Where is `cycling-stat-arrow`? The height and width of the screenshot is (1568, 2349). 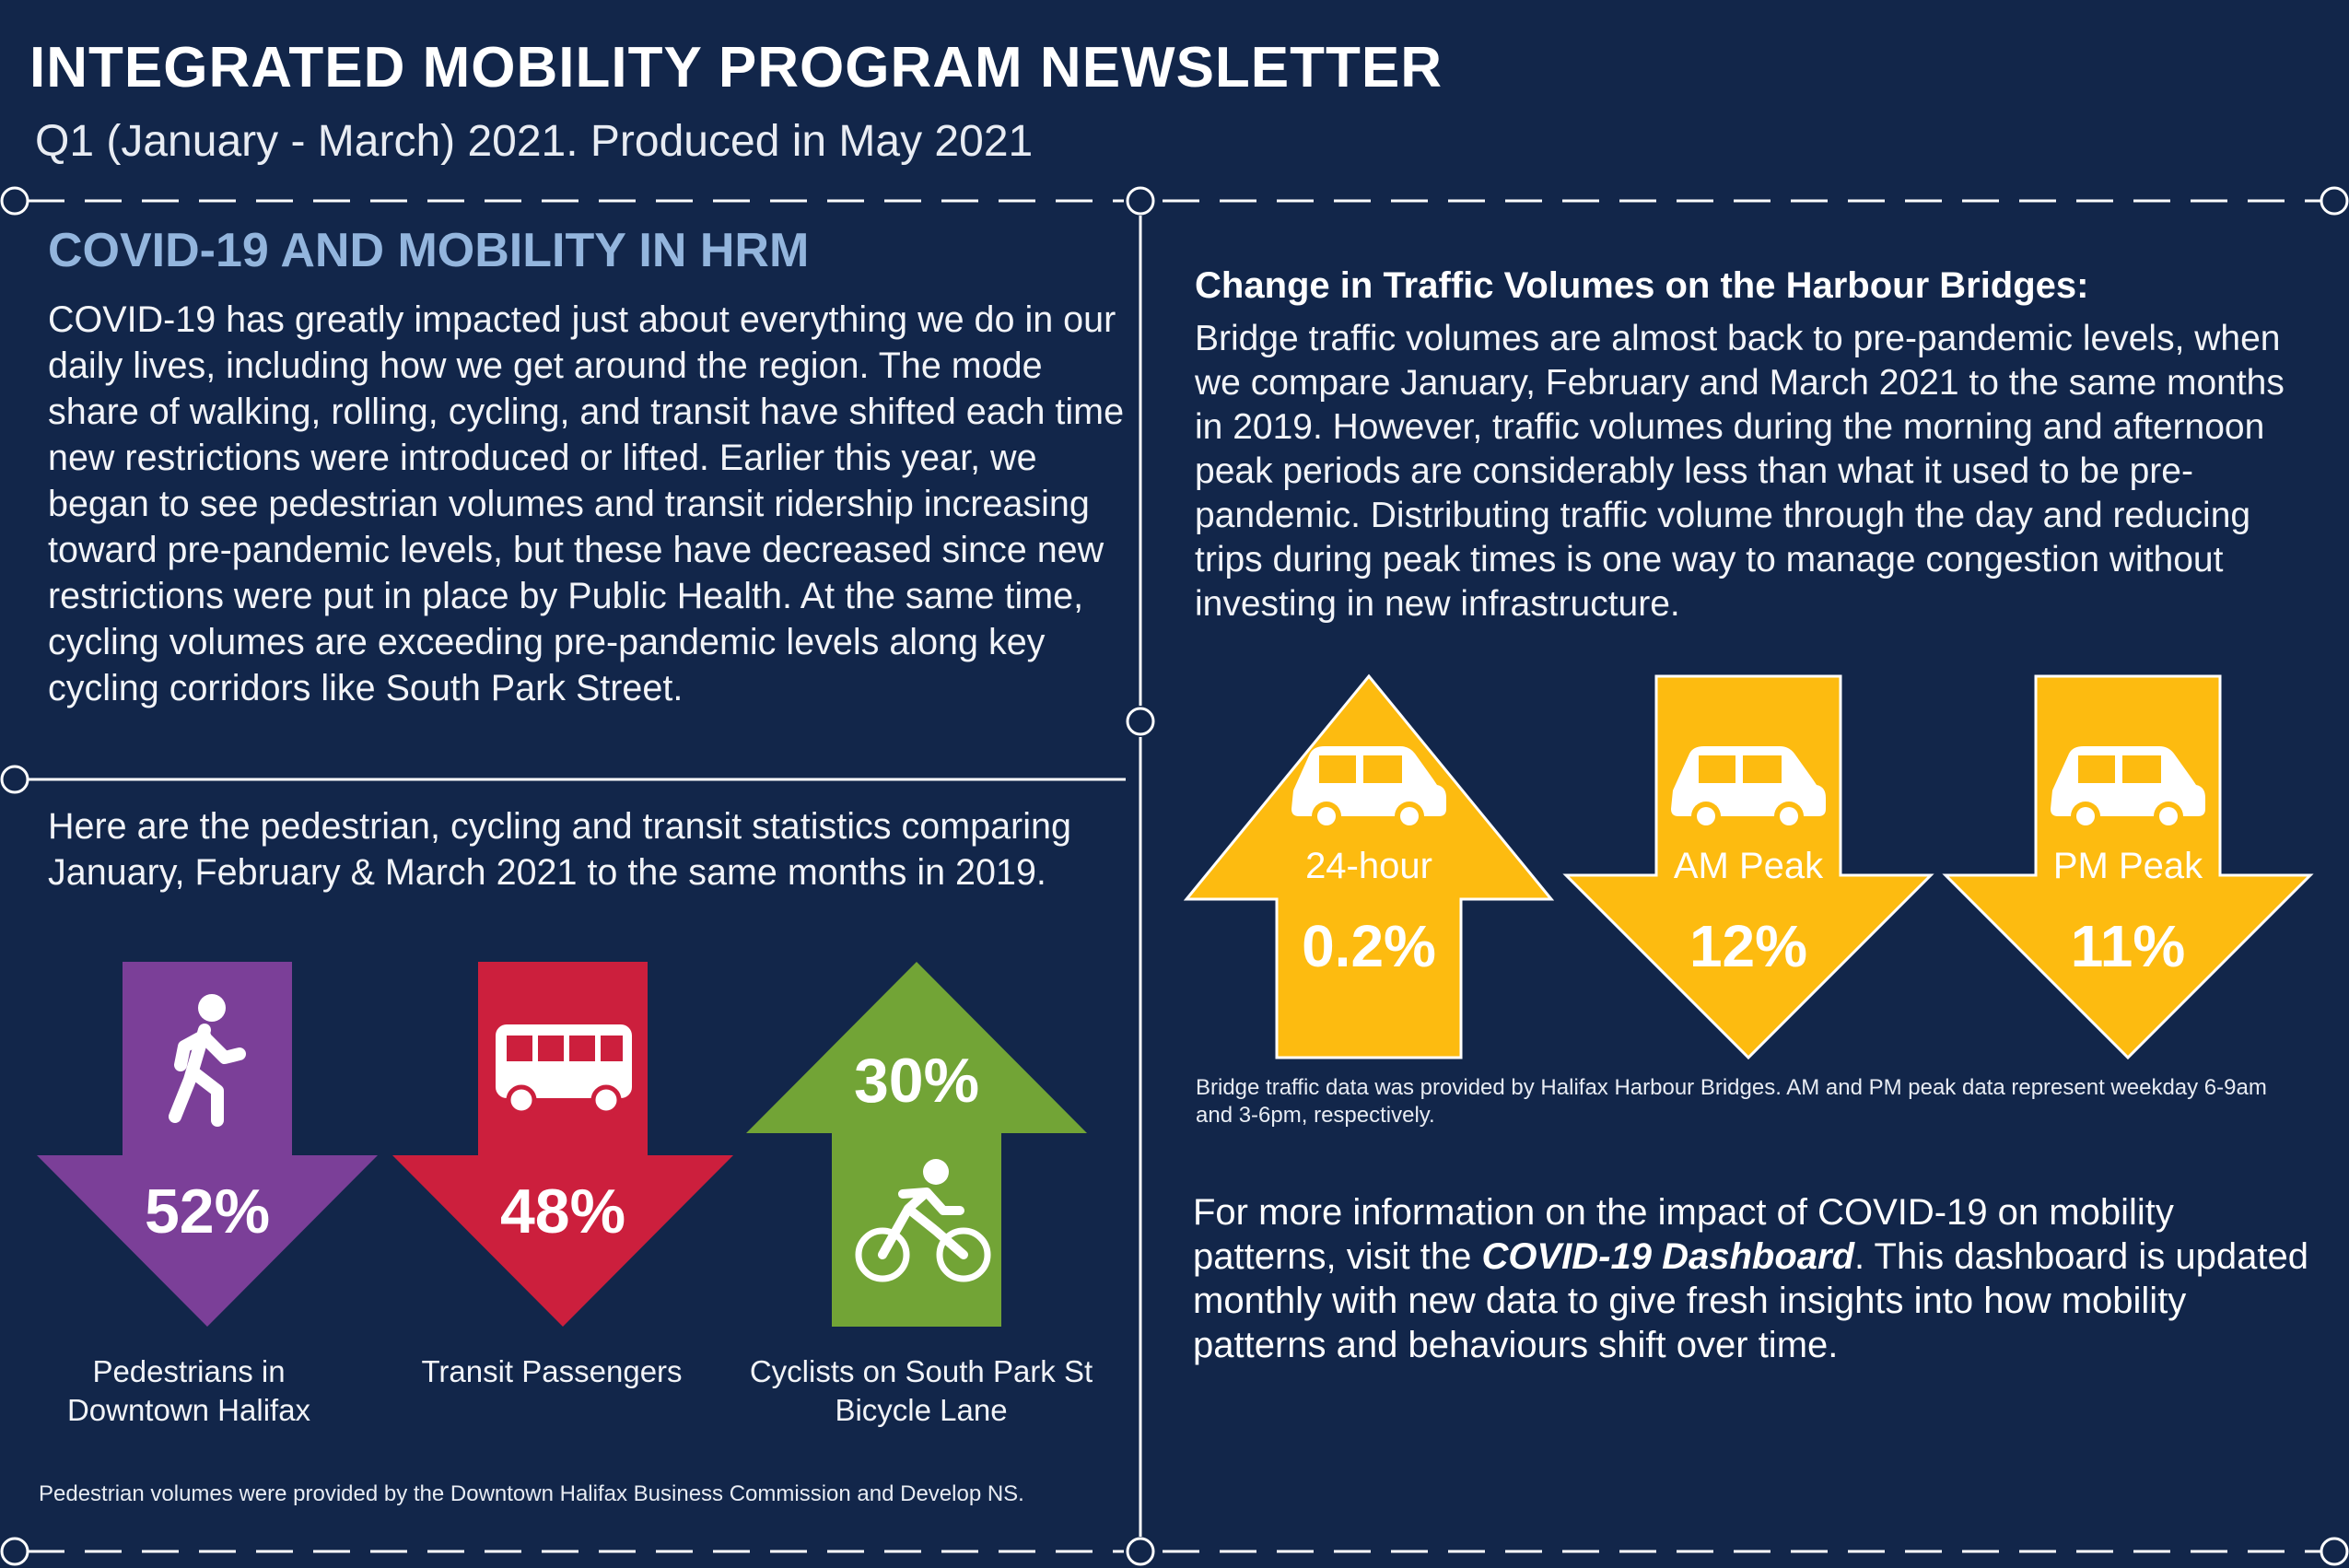
cycling-stat-arrow is located at coordinates (916, 1144).